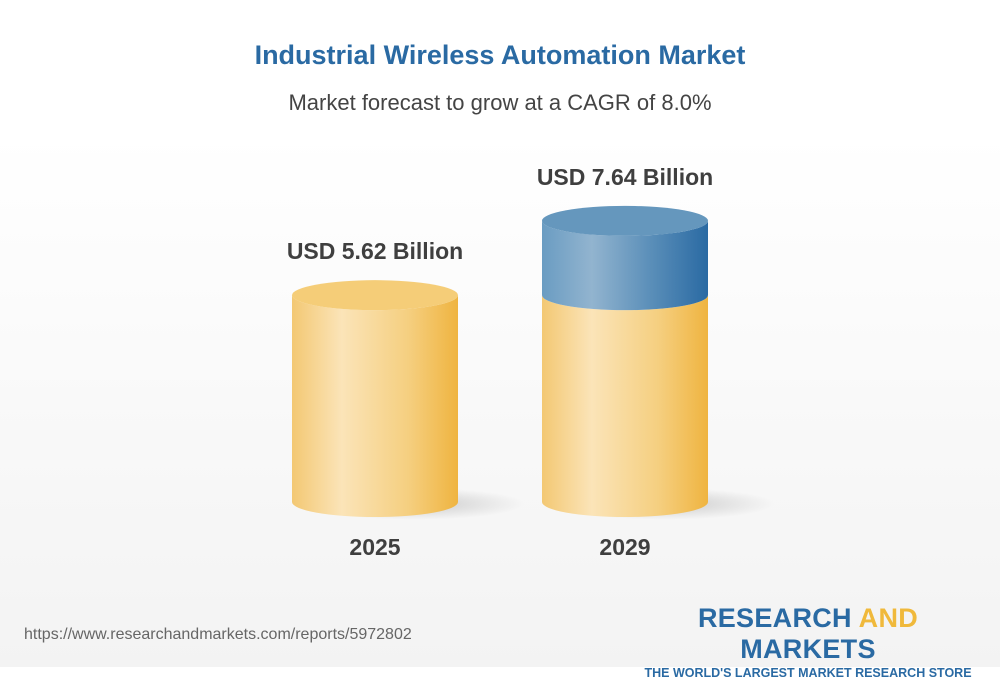 Image resolution: width=1000 pixels, height=680 pixels. Describe the element at coordinates (375, 406) in the screenshot. I see `bar-2025` at that location.